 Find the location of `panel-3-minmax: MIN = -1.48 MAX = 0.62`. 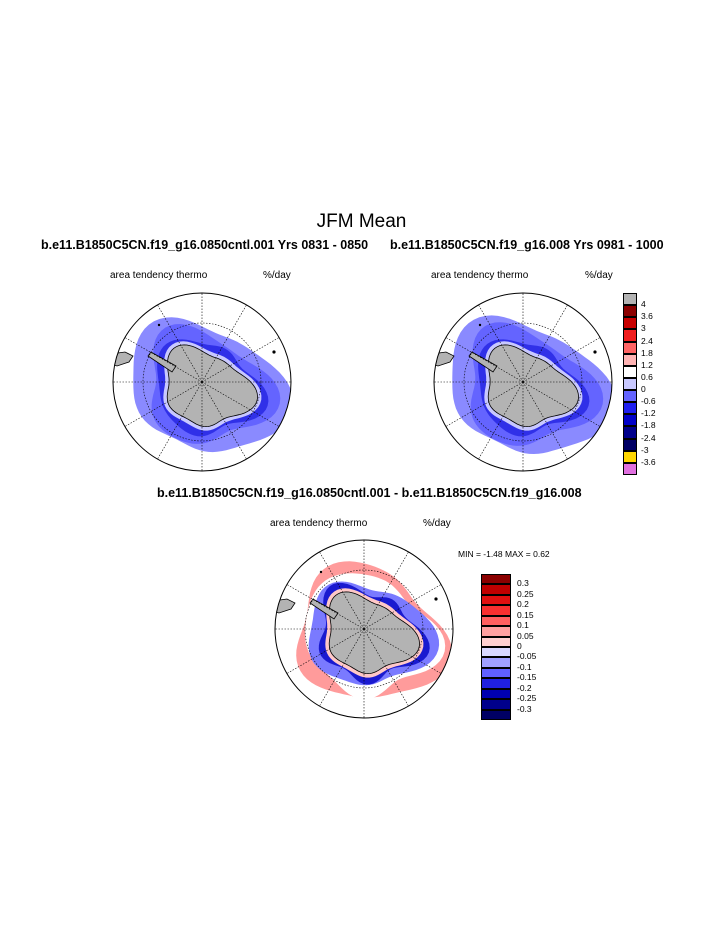

panel-3-minmax: MIN = -1.48 MAX = 0.62 is located at coordinates (504, 554).